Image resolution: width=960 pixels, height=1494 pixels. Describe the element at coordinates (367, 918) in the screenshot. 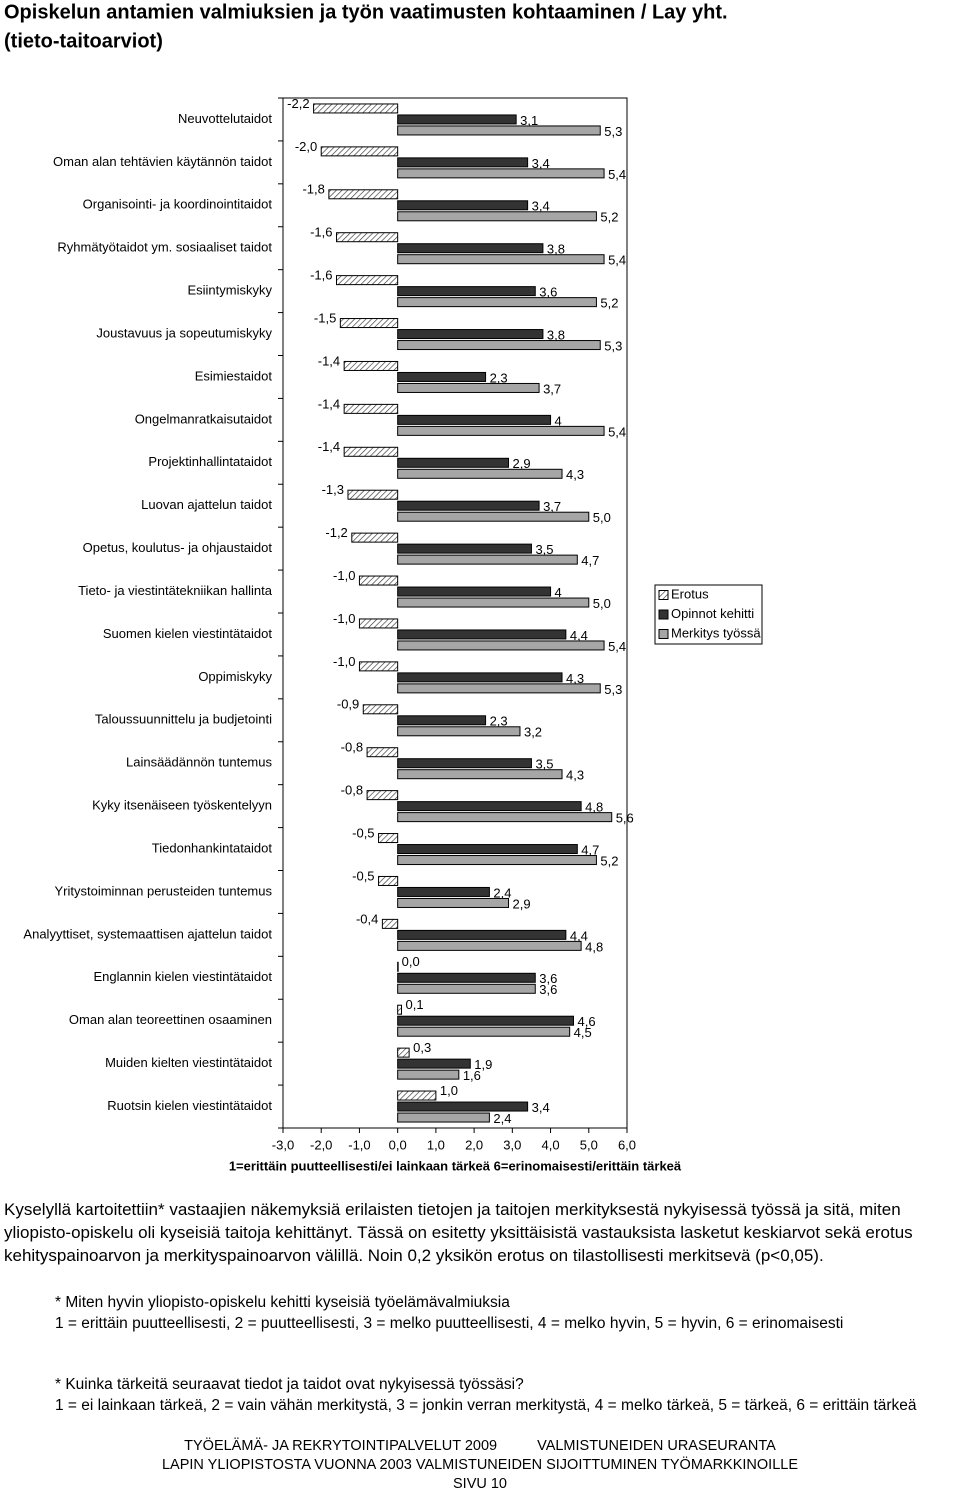

I see `value-label: -0,4` at that location.